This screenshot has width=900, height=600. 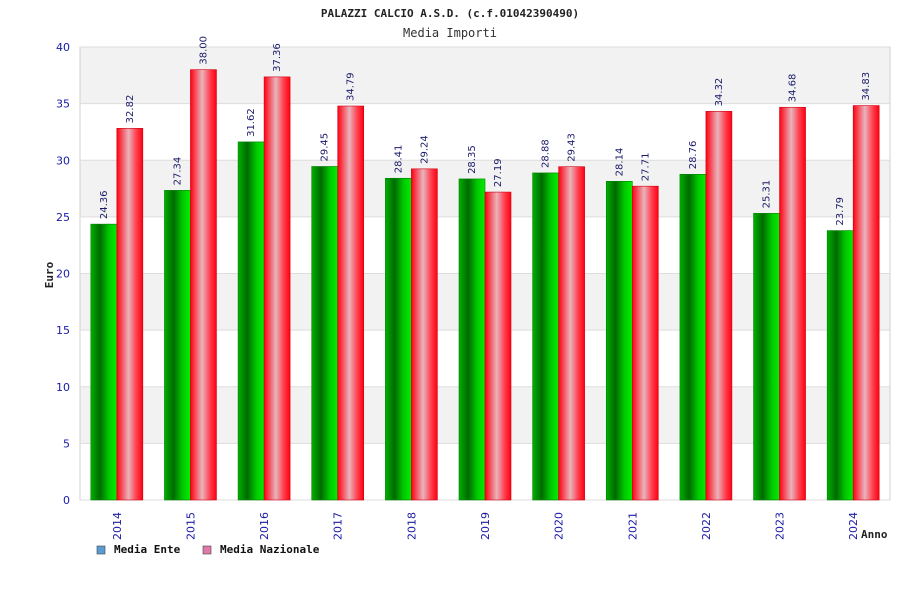 What do you see at coordinates (147, 549) in the screenshot?
I see `legend-label-media-ente: Media Ente` at bounding box center [147, 549].